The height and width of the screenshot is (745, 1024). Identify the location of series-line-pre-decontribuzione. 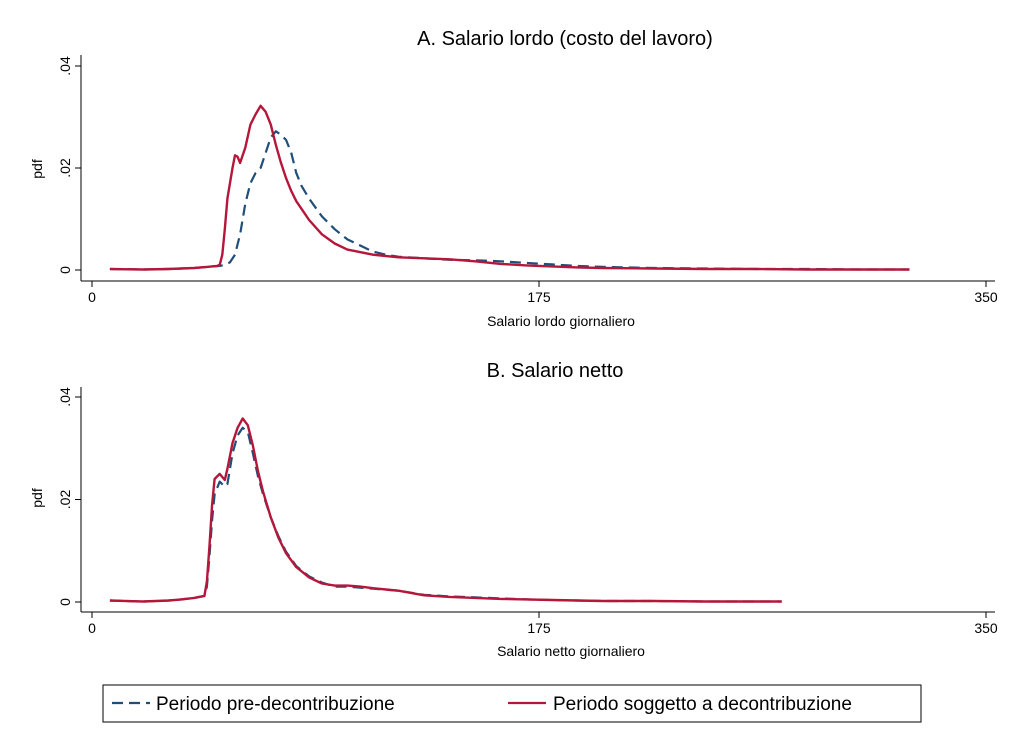
(509, 200).